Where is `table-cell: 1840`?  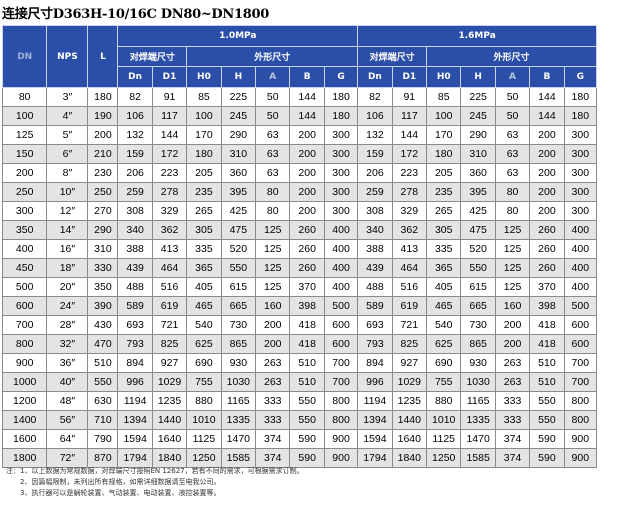 table-cell: 1840 is located at coordinates (409, 458).